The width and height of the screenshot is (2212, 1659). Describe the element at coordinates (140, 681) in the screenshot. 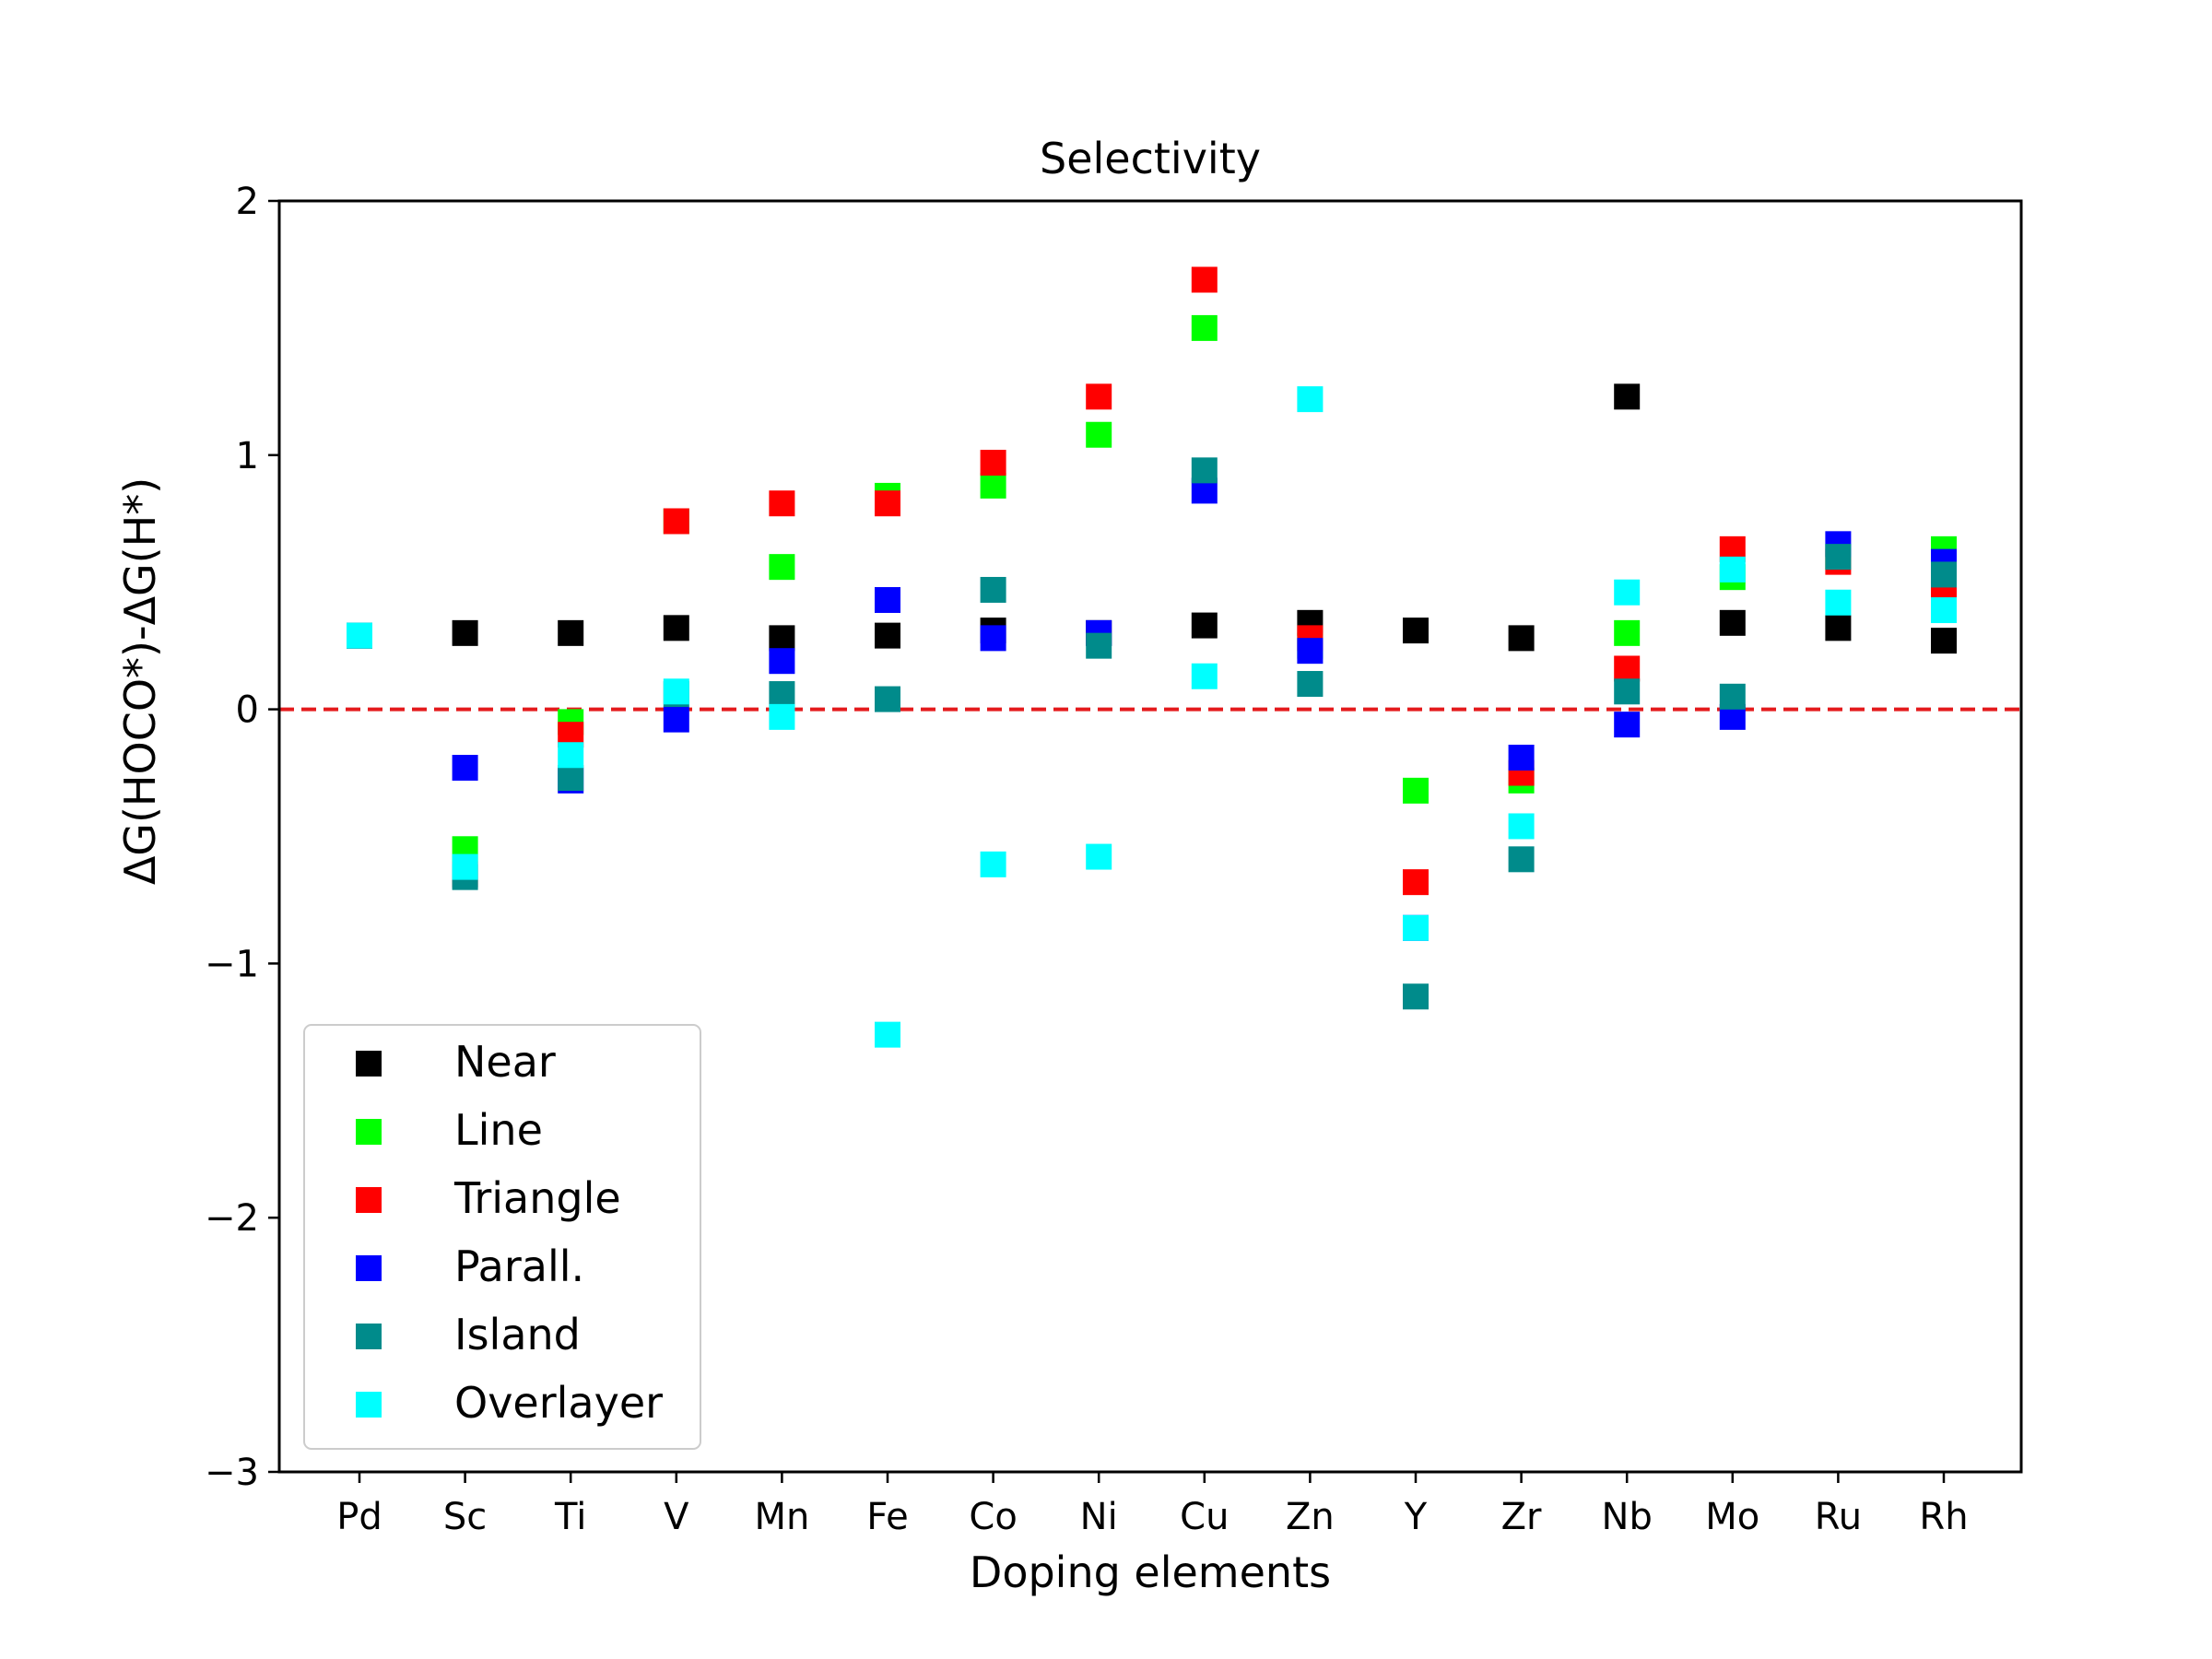

I see `y-axis-label: ΔG(HOCO*)-ΔG(H*)` at that location.